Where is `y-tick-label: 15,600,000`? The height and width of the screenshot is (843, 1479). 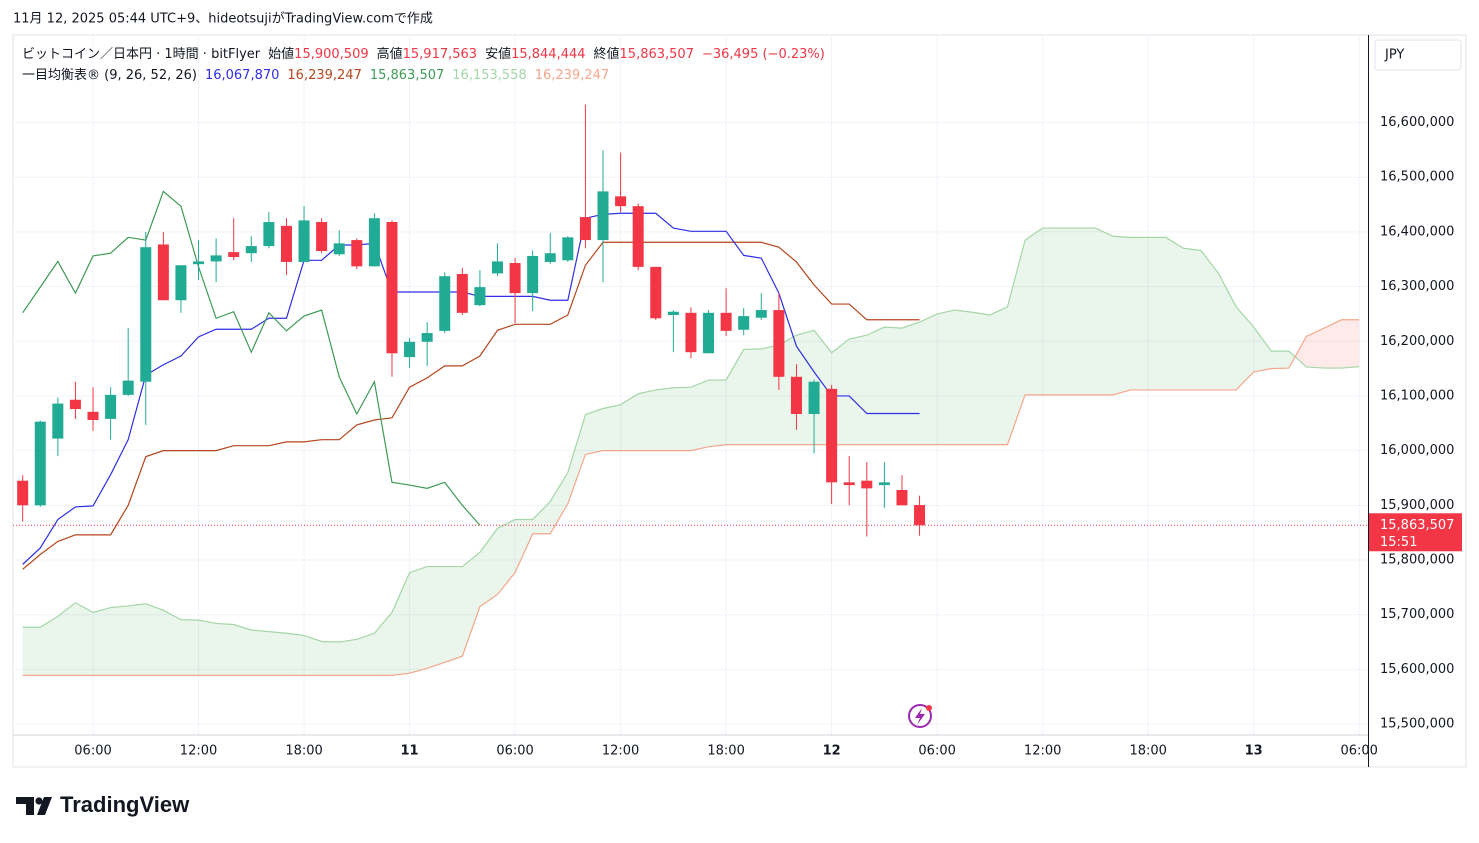
y-tick-label: 15,600,000 is located at coordinates (1417, 669).